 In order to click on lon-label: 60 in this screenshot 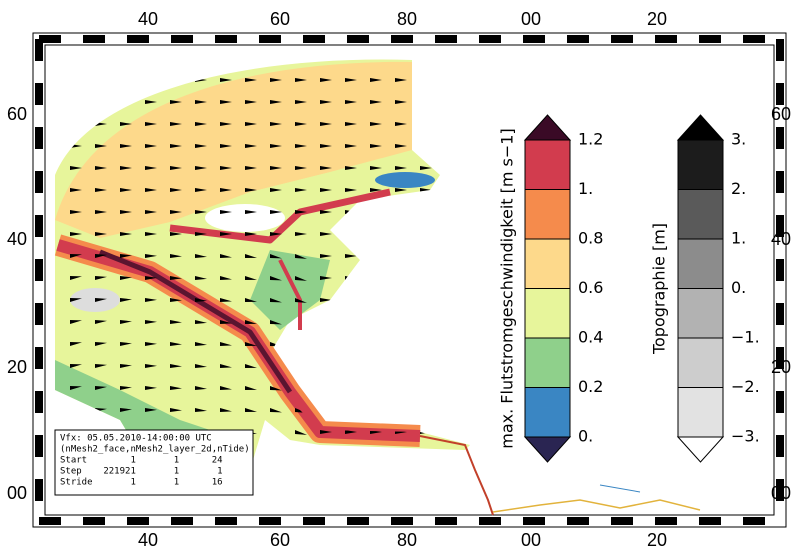, I will do `click(280, 19)`.